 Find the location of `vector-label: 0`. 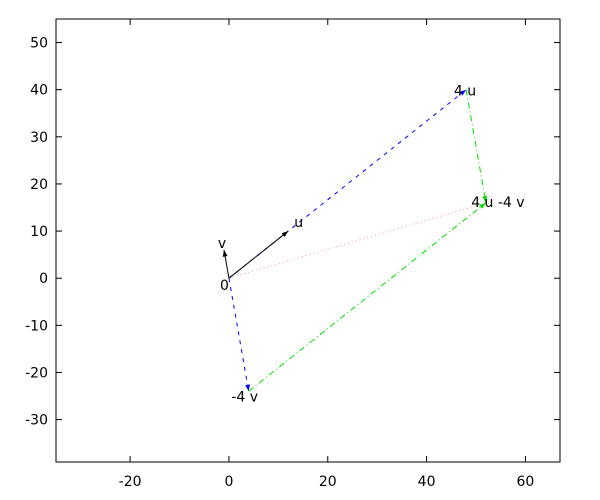

vector-label: 0 is located at coordinates (224, 286).